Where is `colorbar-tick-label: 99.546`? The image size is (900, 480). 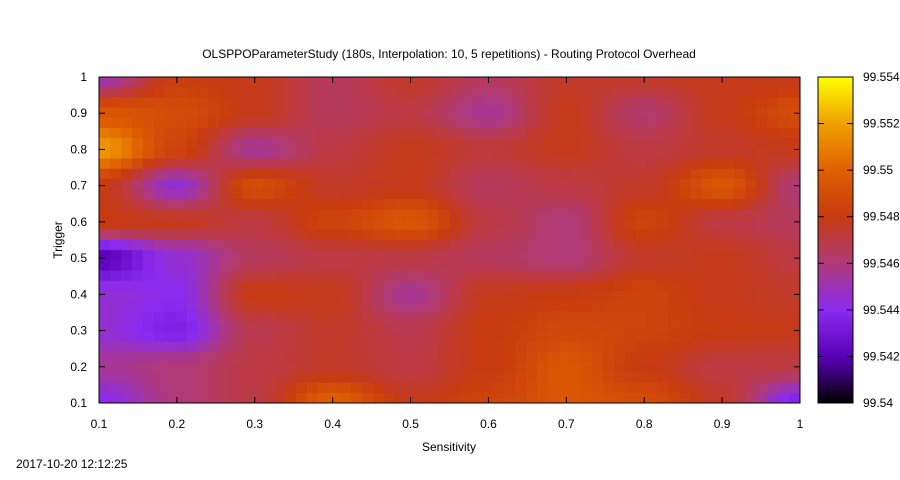
colorbar-tick-label: 99.546 is located at coordinates (881, 263).